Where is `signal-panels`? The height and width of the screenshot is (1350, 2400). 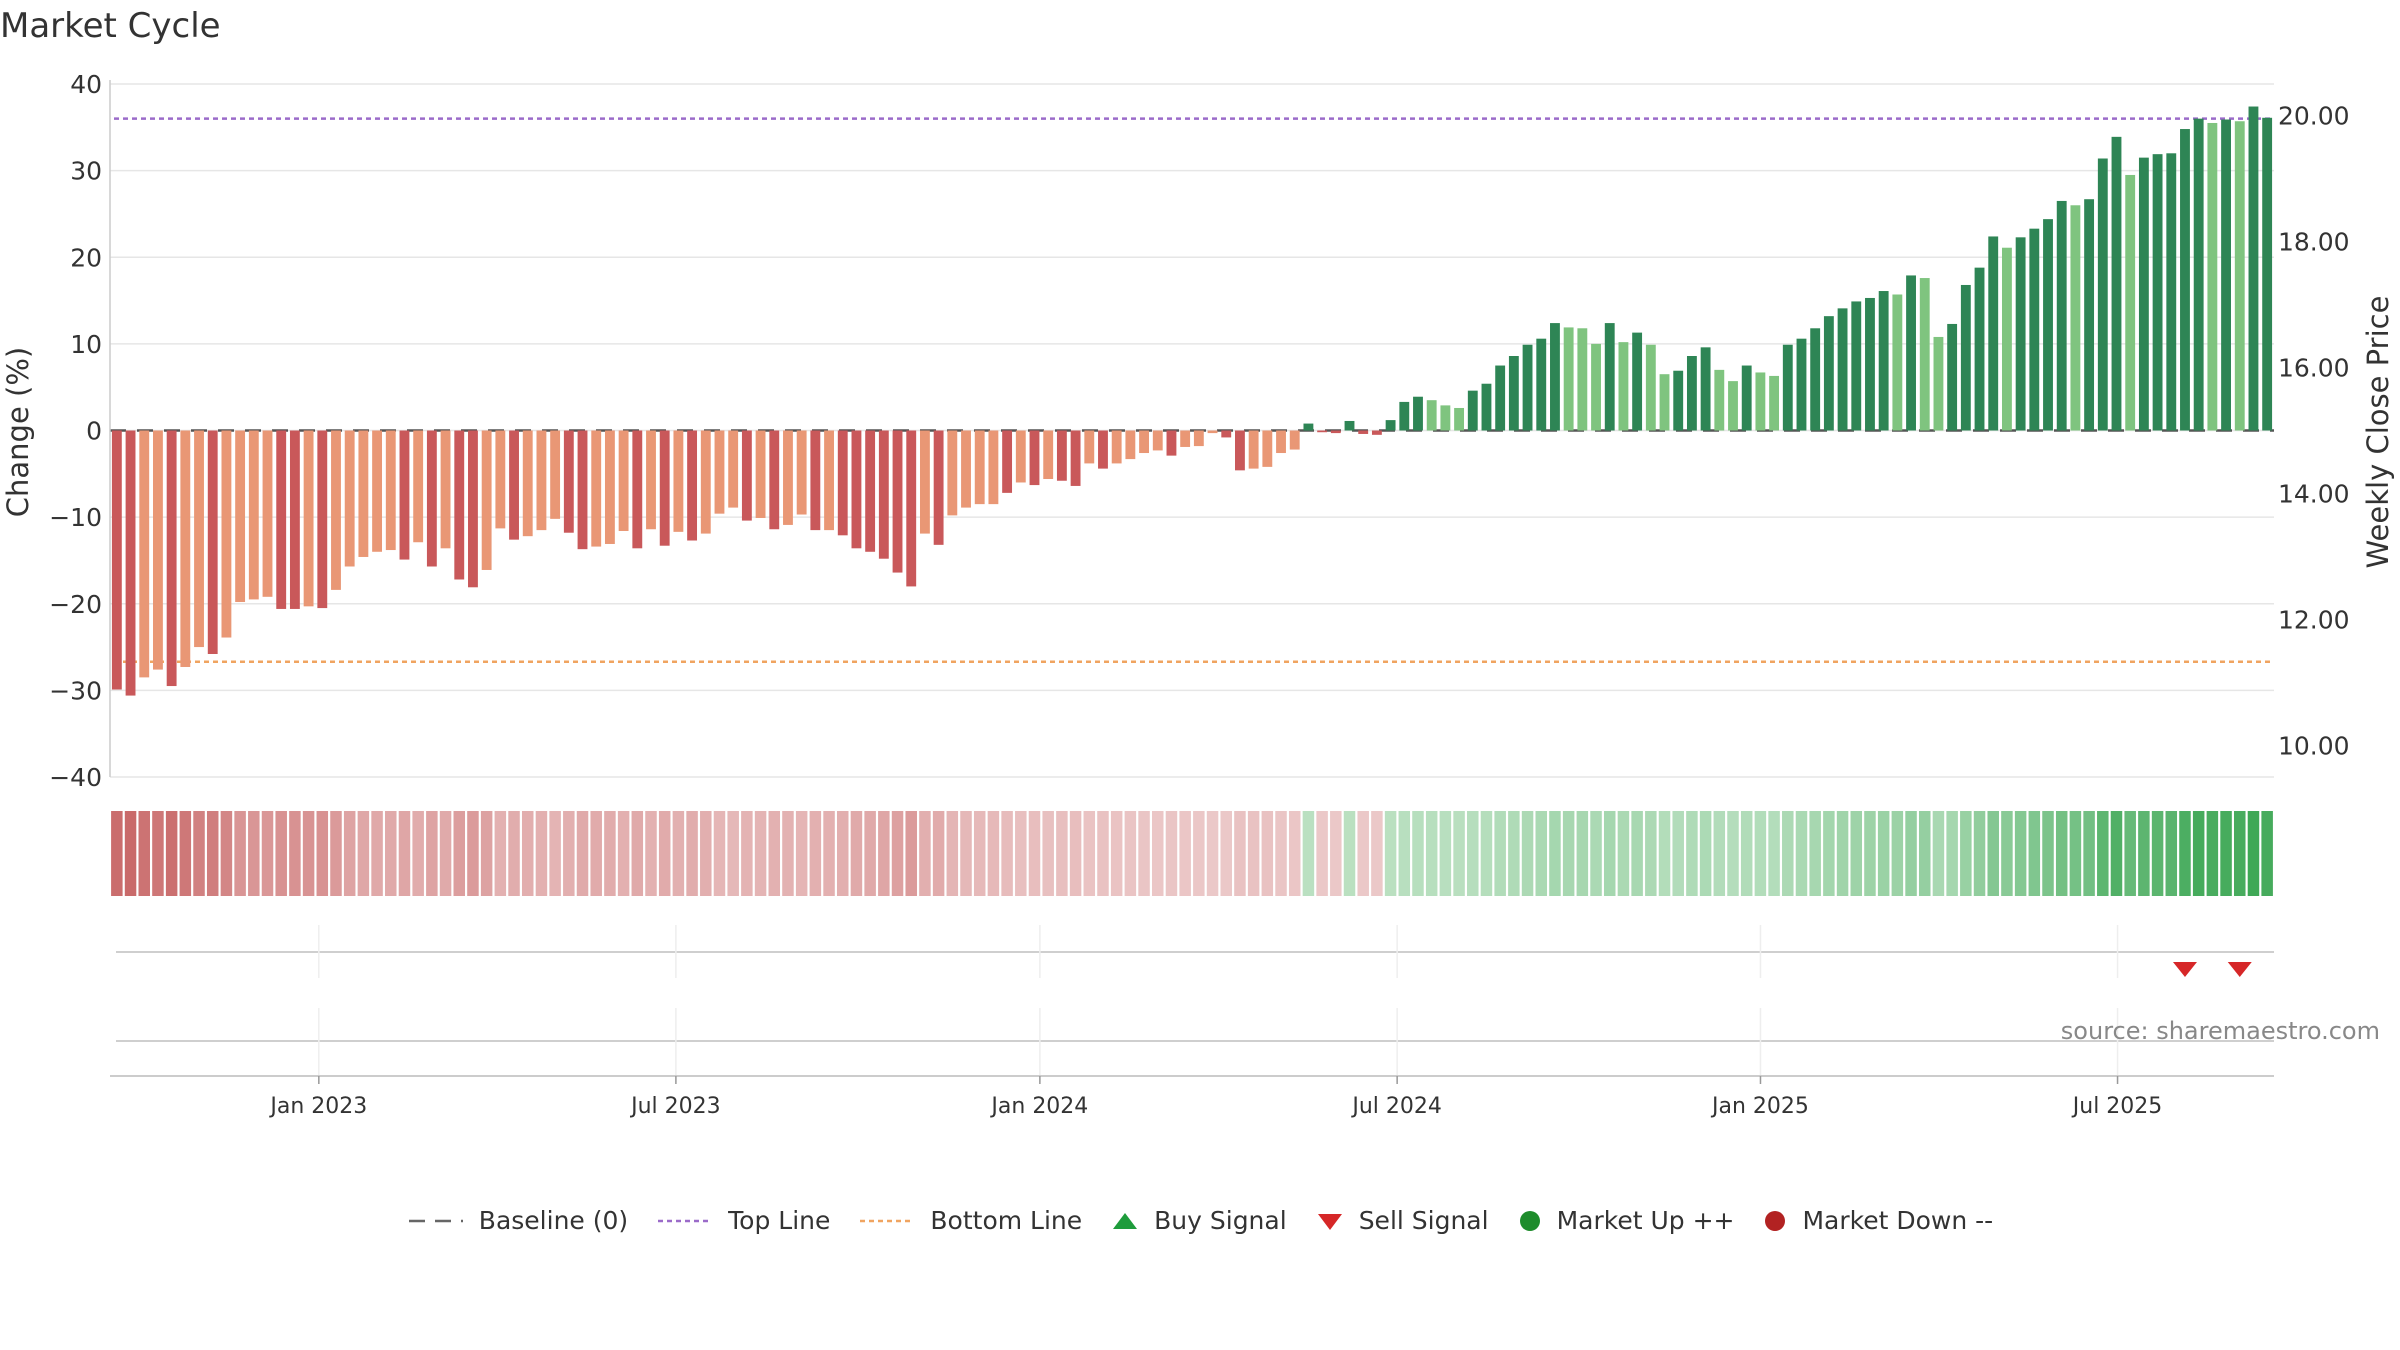
signal-panels is located at coordinates (1195, 1003).